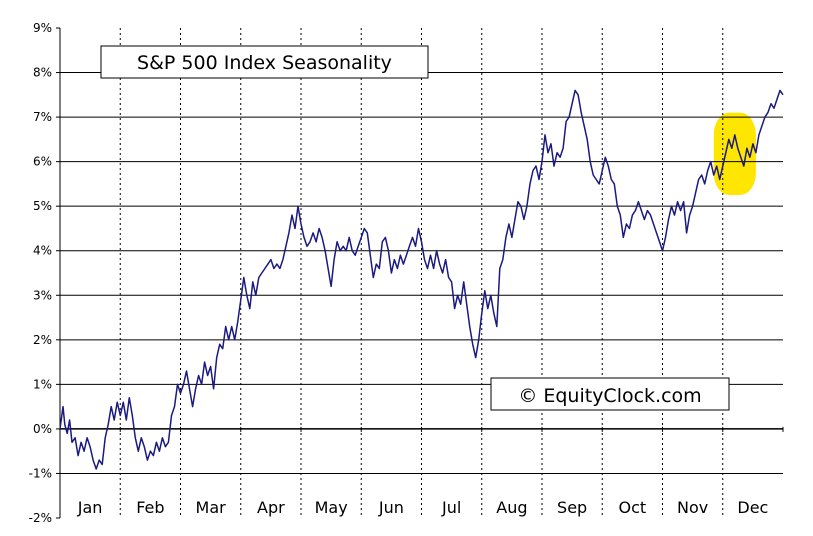  What do you see at coordinates (42, 429) in the screenshot?
I see `y-tick-label: 0%` at bounding box center [42, 429].